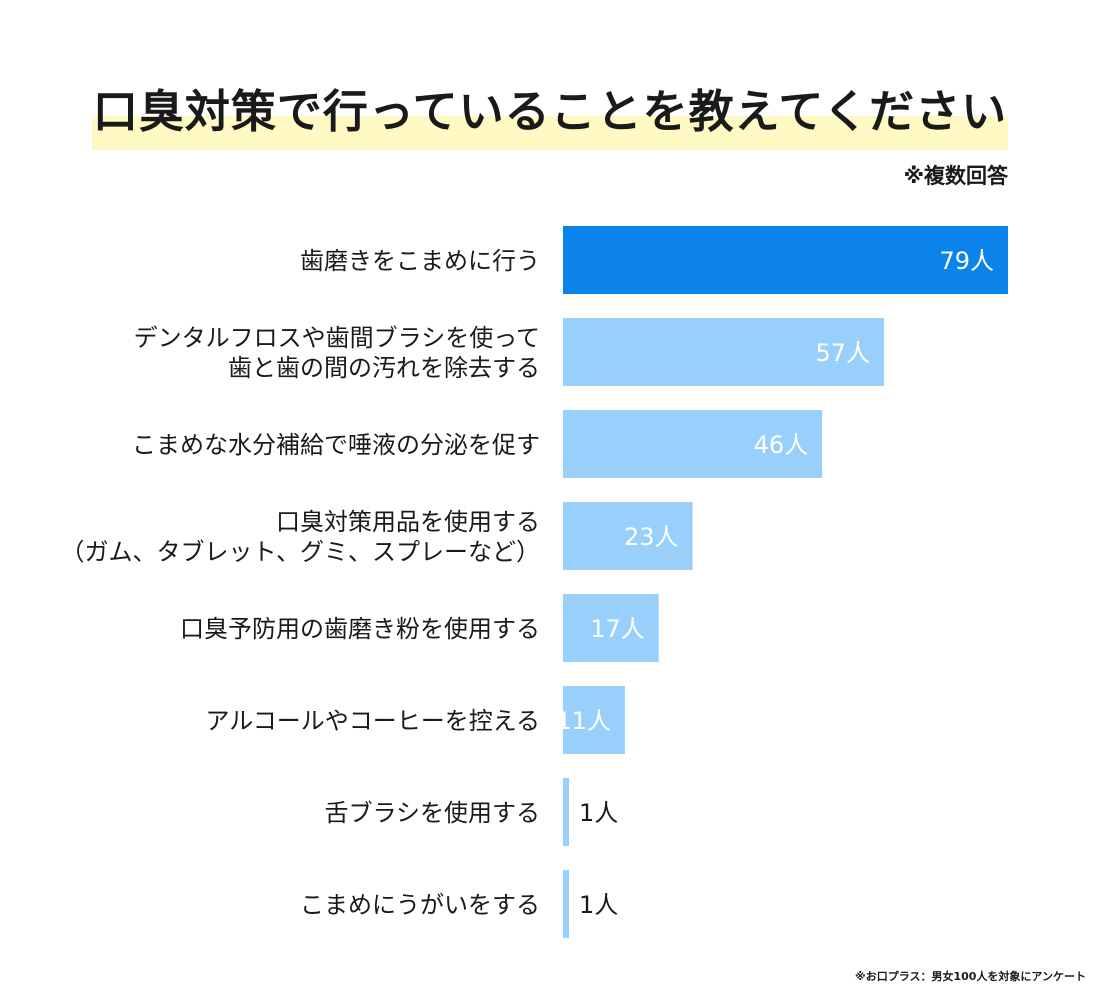 The height and width of the screenshot is (996, 1100). I want to click on category-label-6: 舌ブラシを使用する, so click(432, 813).